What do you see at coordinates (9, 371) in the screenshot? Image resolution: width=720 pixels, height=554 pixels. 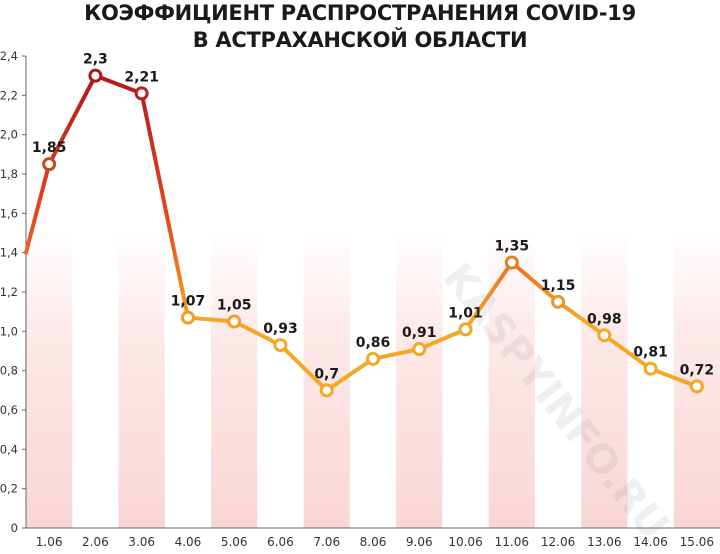 I see `y-tick-label: 0,8` at bounding box center [9, 371].